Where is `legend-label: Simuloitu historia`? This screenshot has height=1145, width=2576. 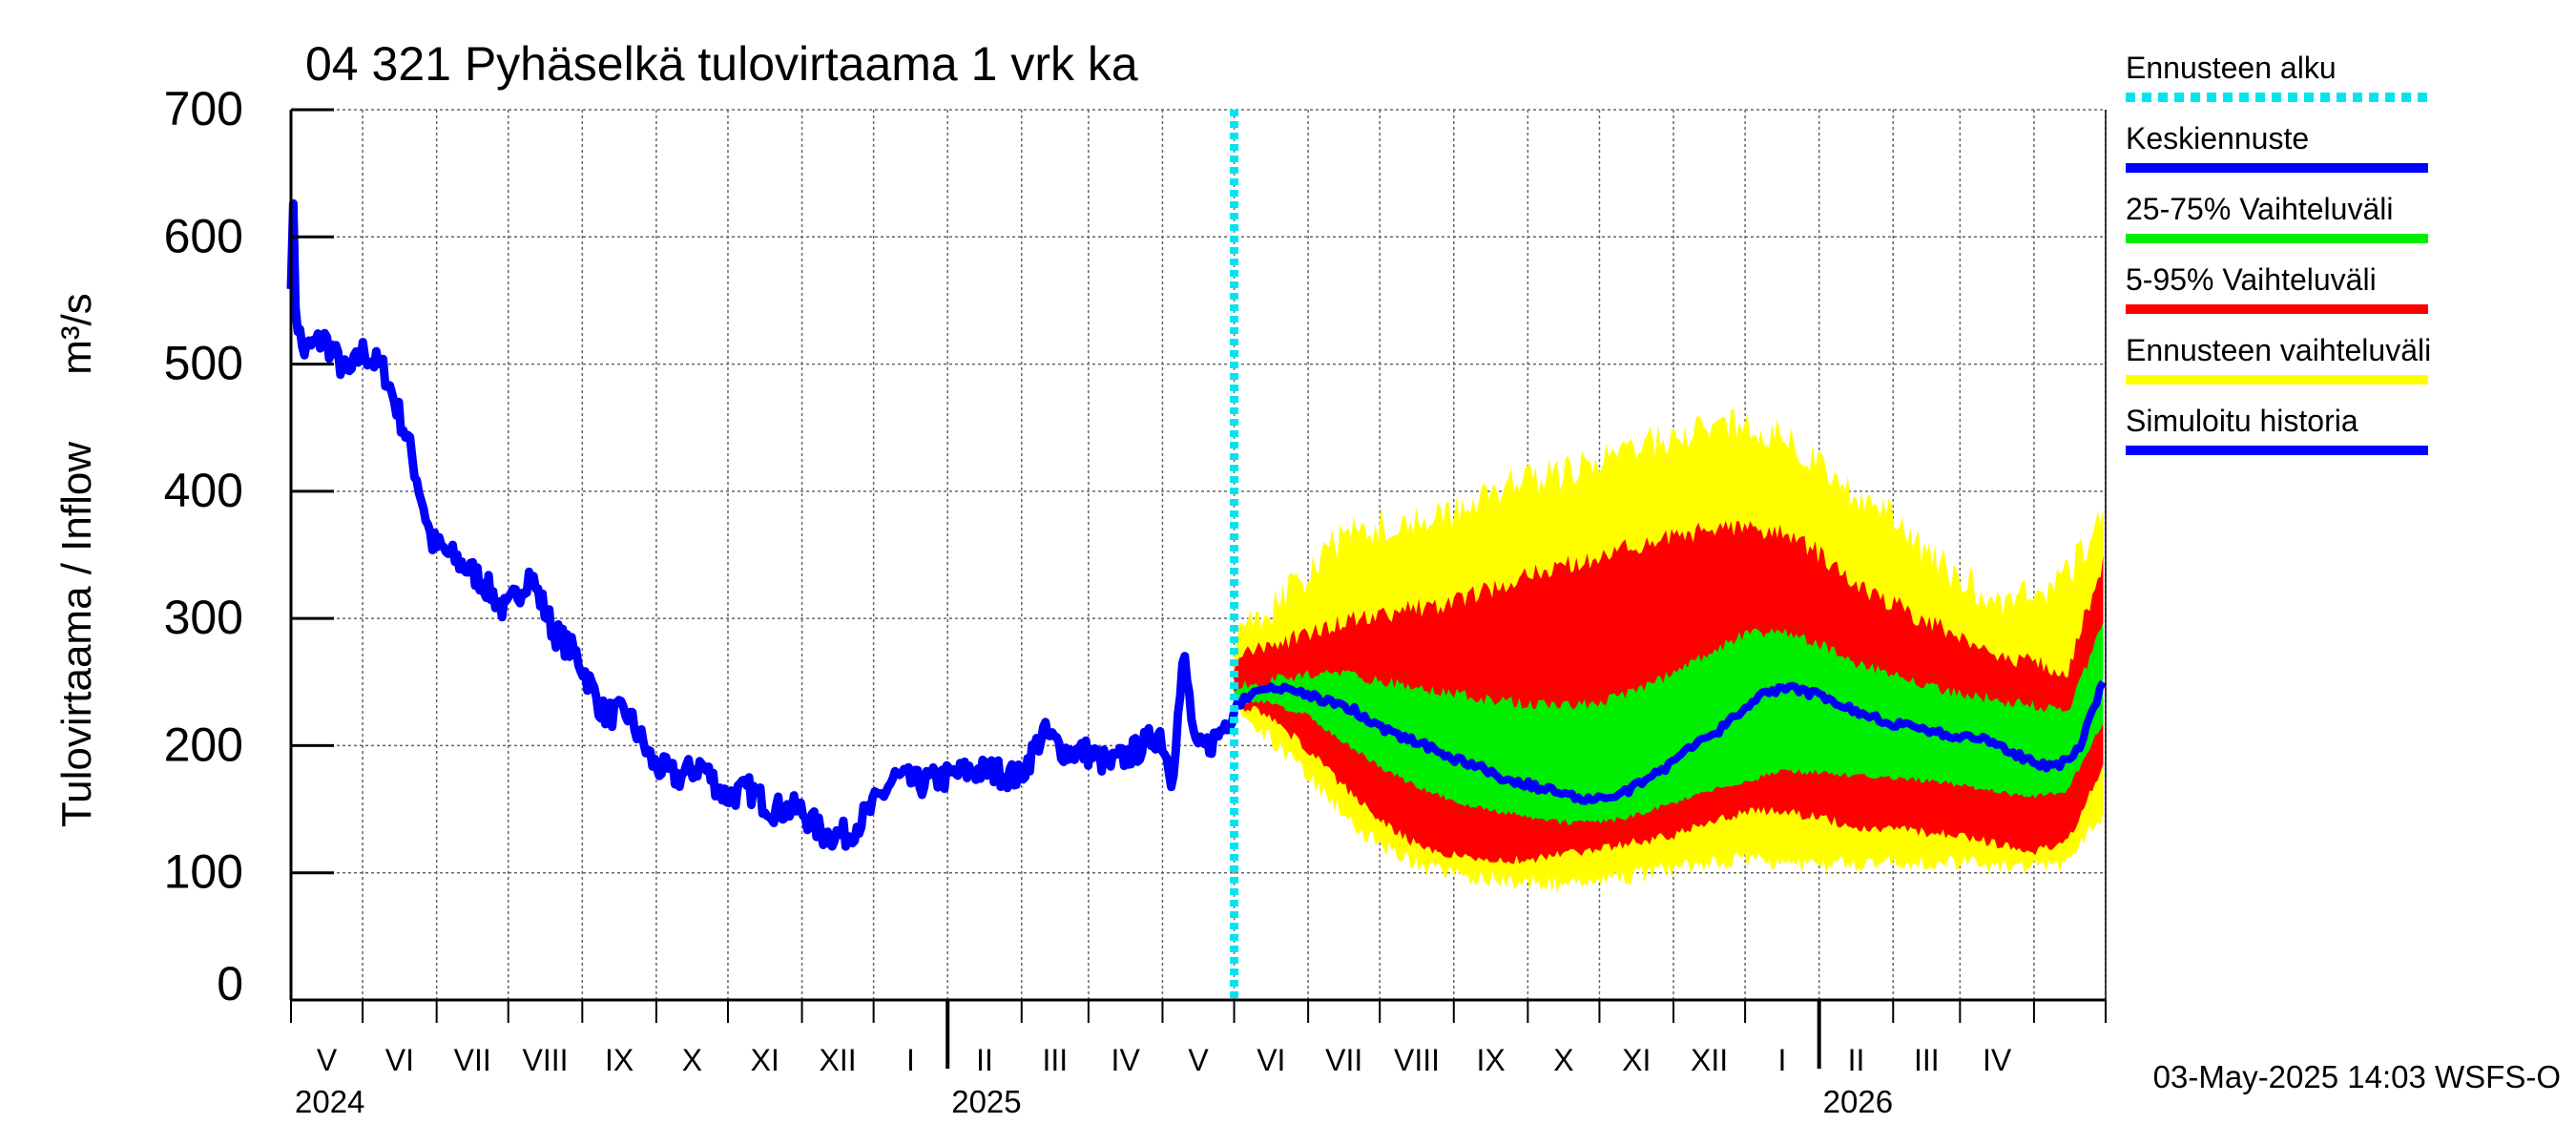
legend-label: Simuloitu historia is located at coordinates (2242, 421).